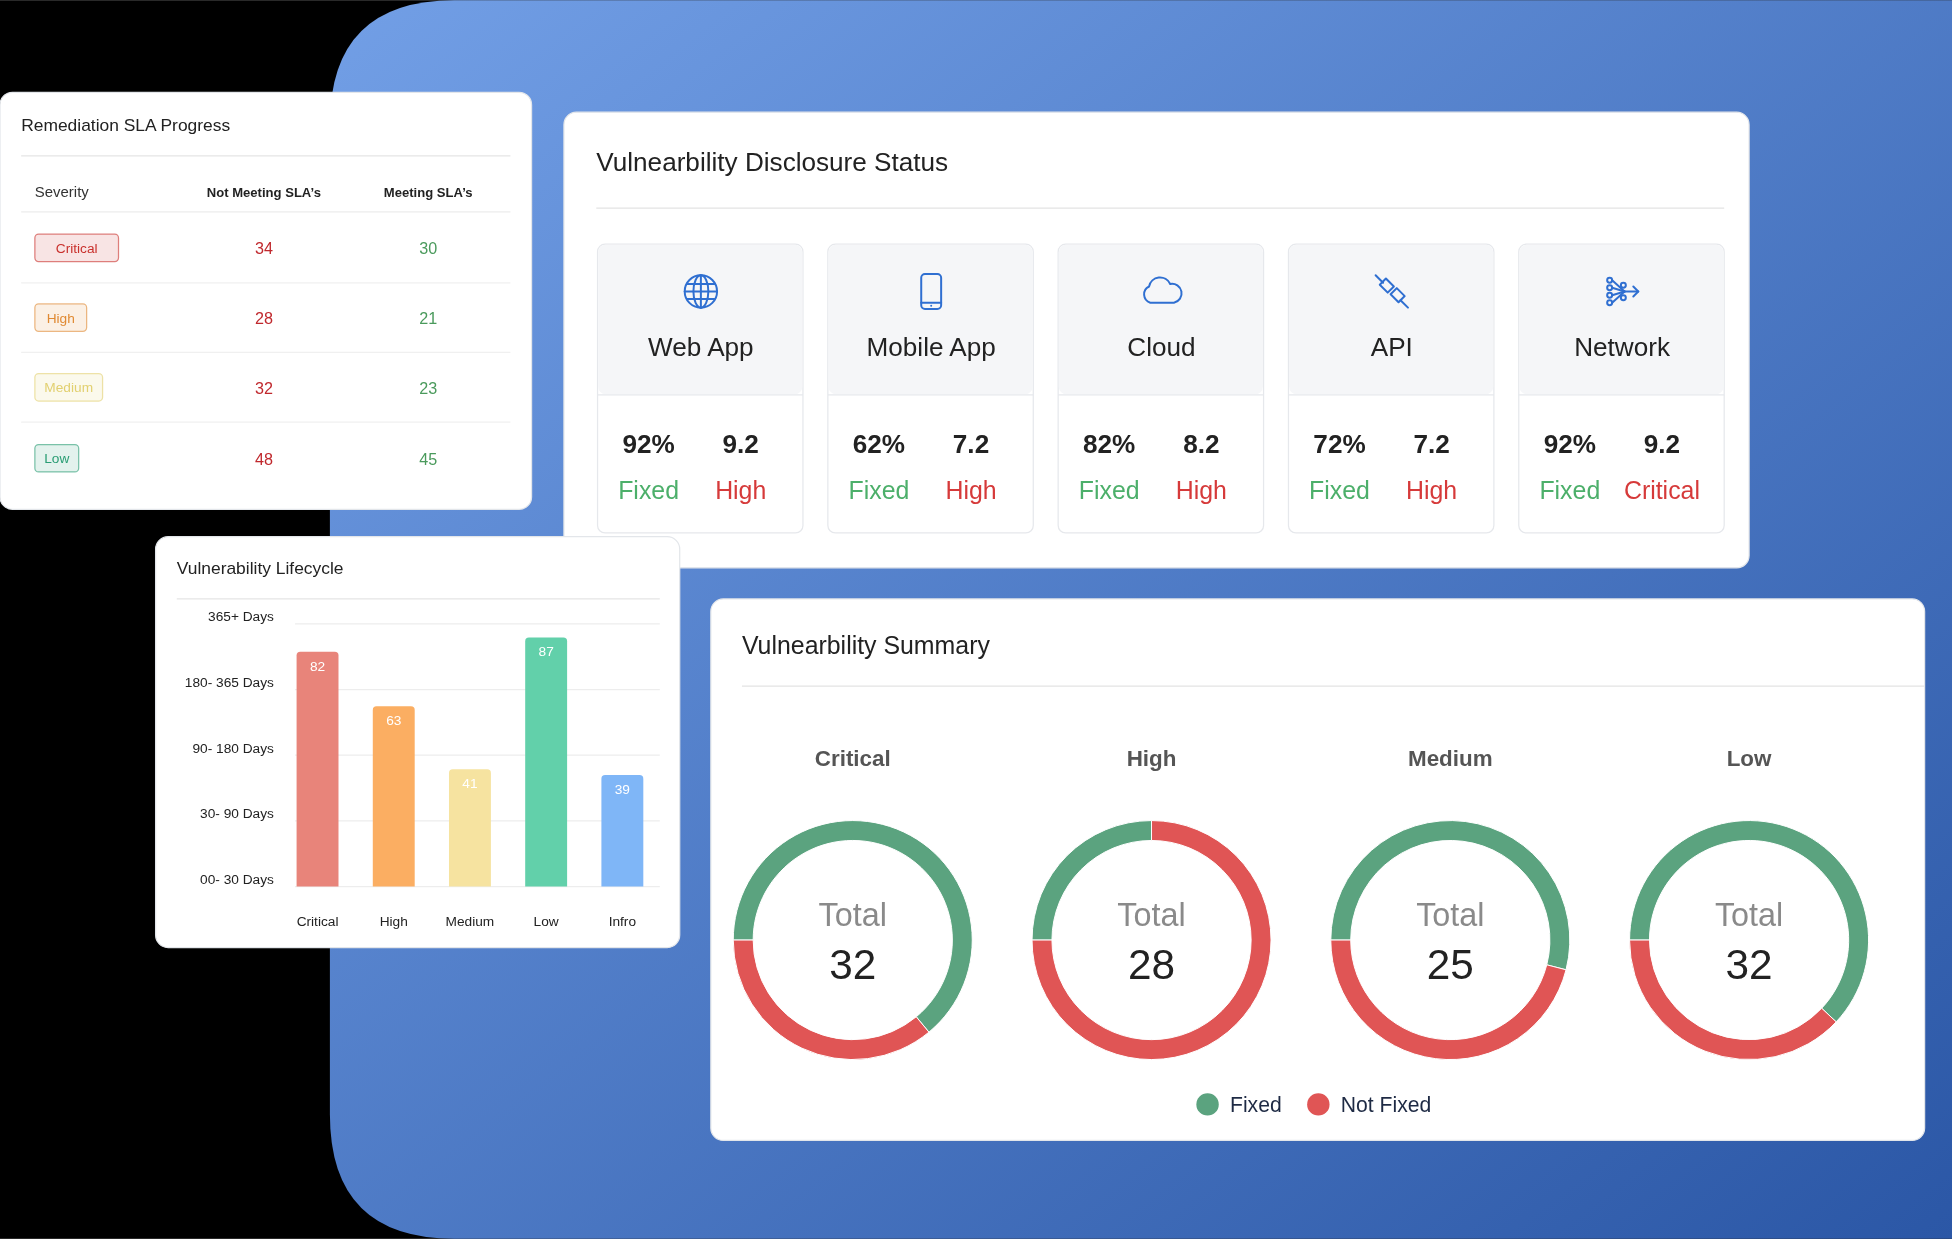 Image resolution: width=1952 pixels, height=1239 pixels. I want to click on category-label: Web App, so click(701, 347).